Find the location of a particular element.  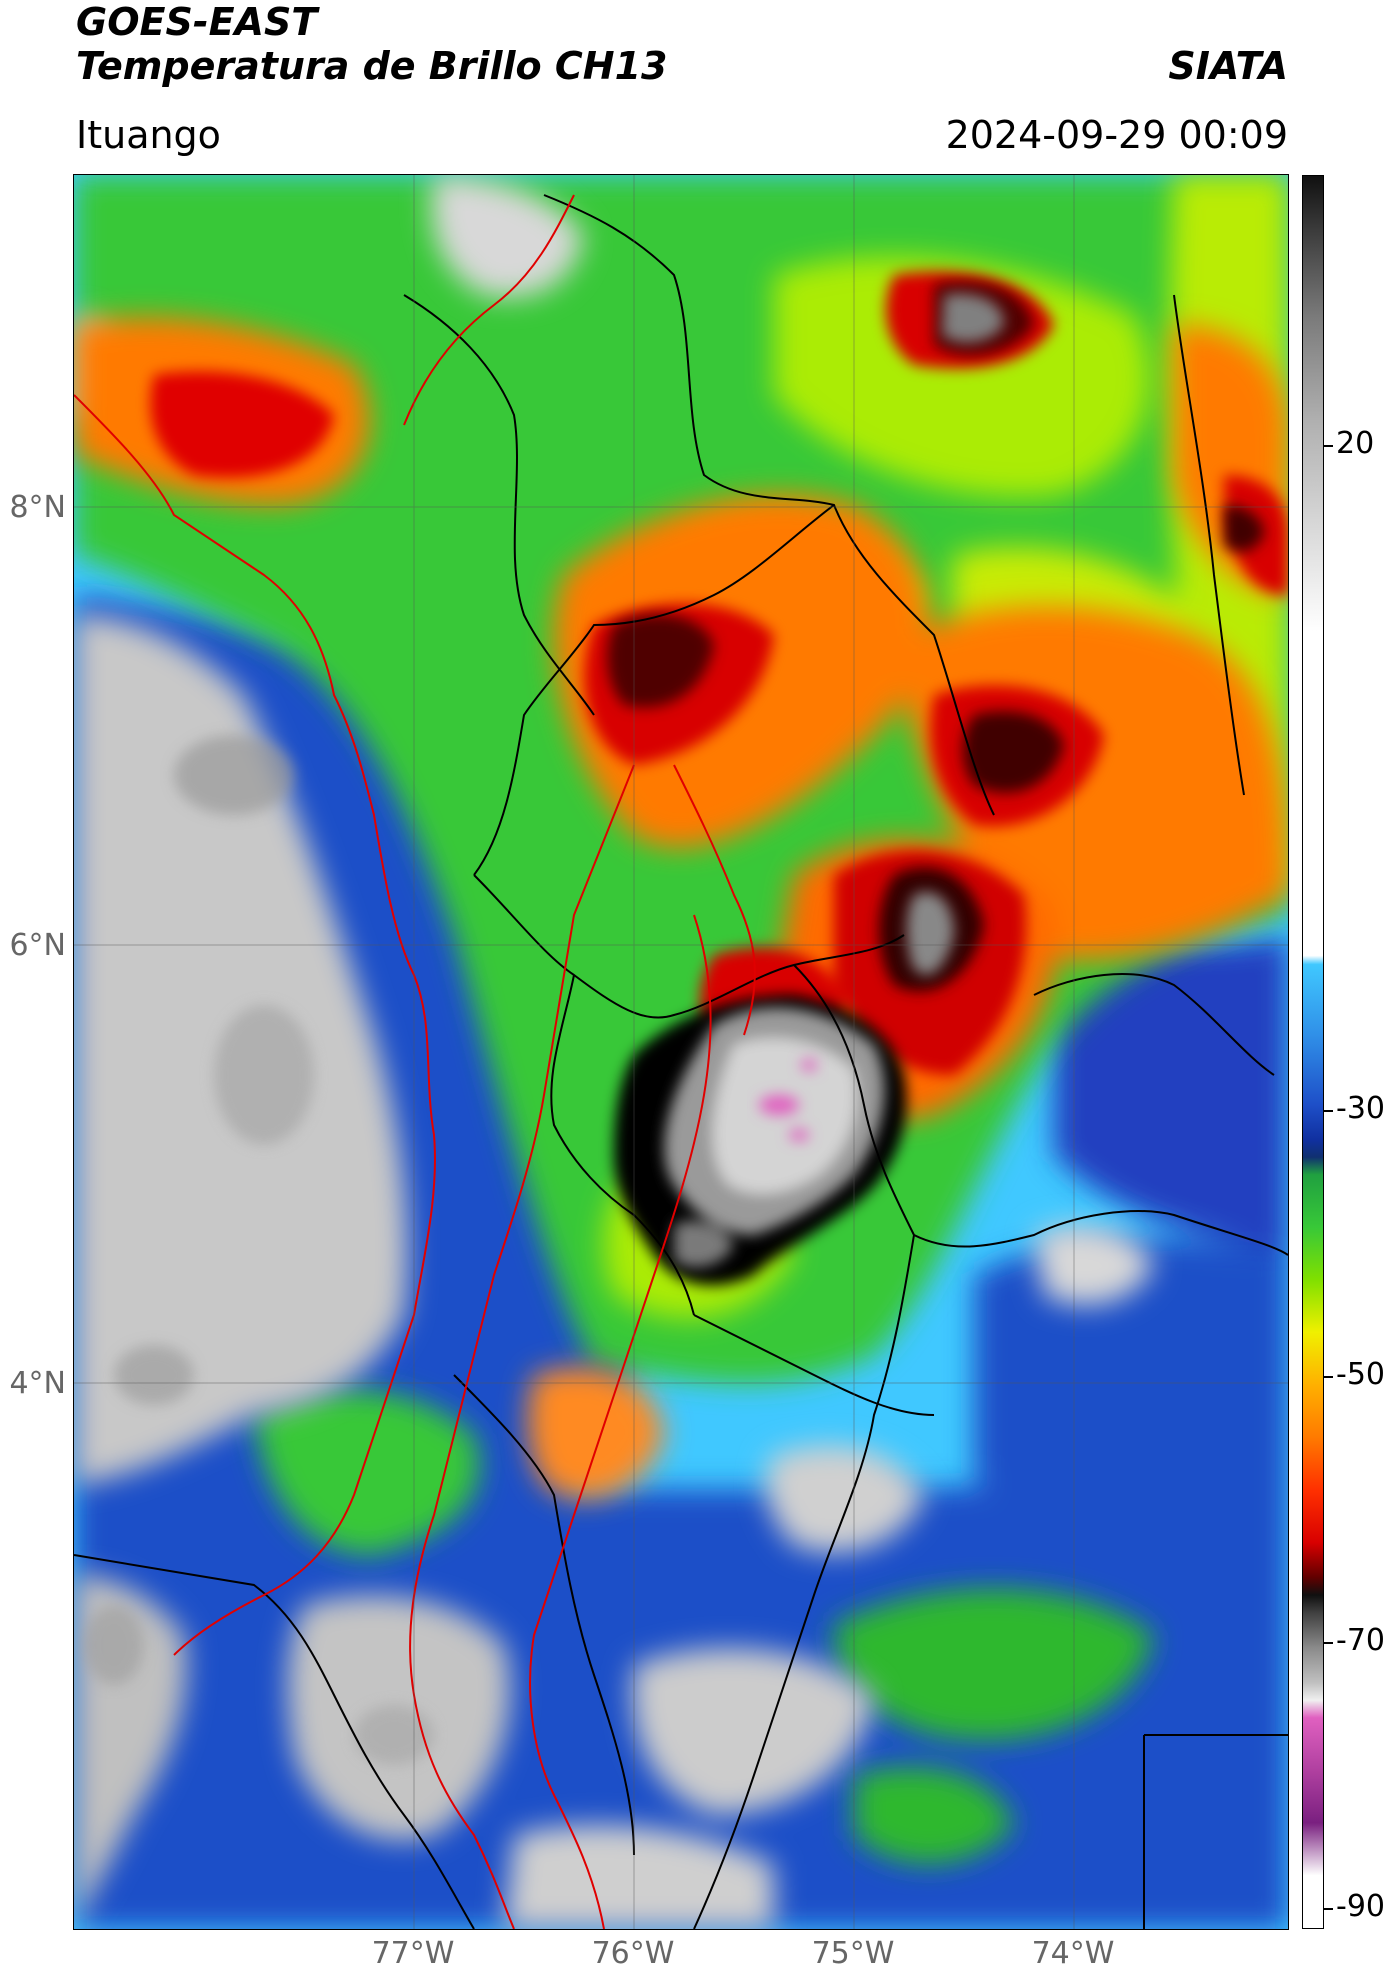

lat-label-8n: 8°N is located at coordinates (37, 507).